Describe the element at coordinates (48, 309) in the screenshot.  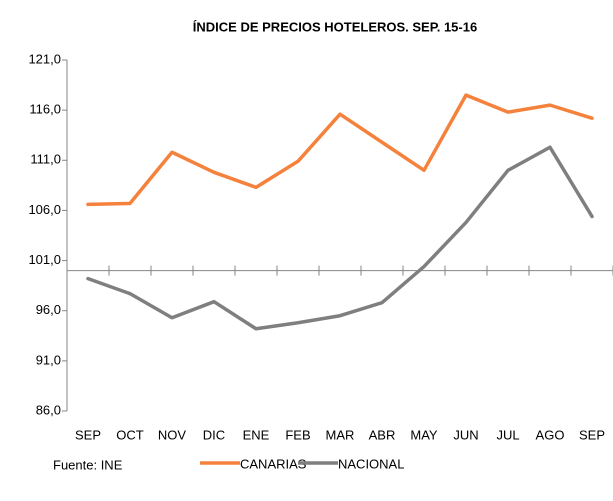
I see `y-tick-label: 96,0` at that location.